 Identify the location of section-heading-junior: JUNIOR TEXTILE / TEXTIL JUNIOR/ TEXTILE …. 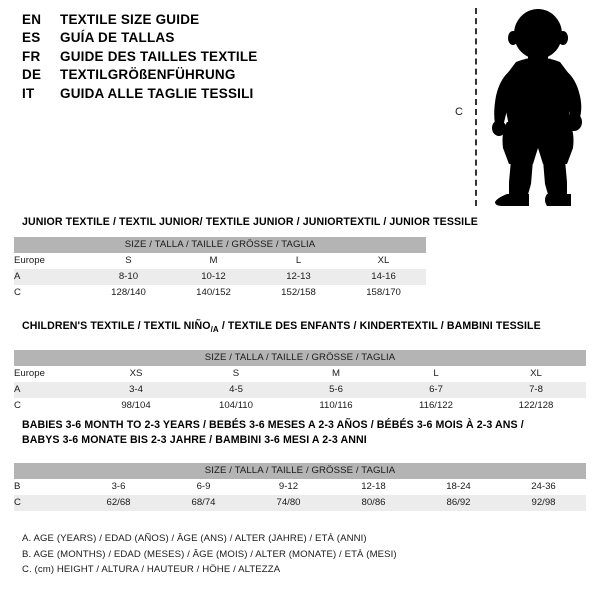
(250, 222).